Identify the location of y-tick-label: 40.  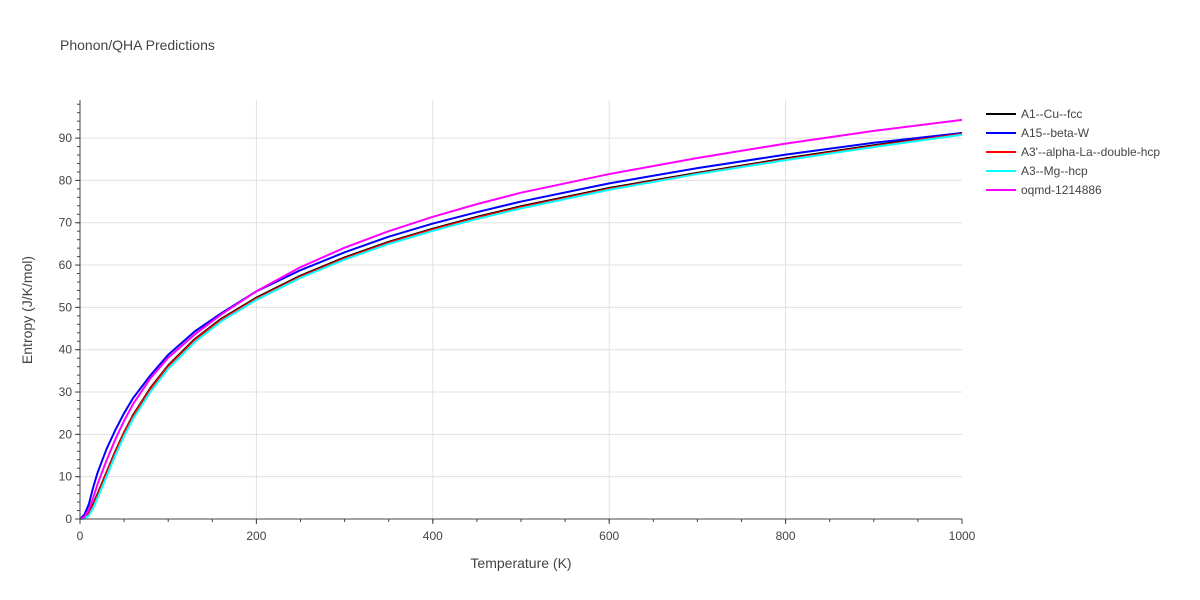
(66, 350).